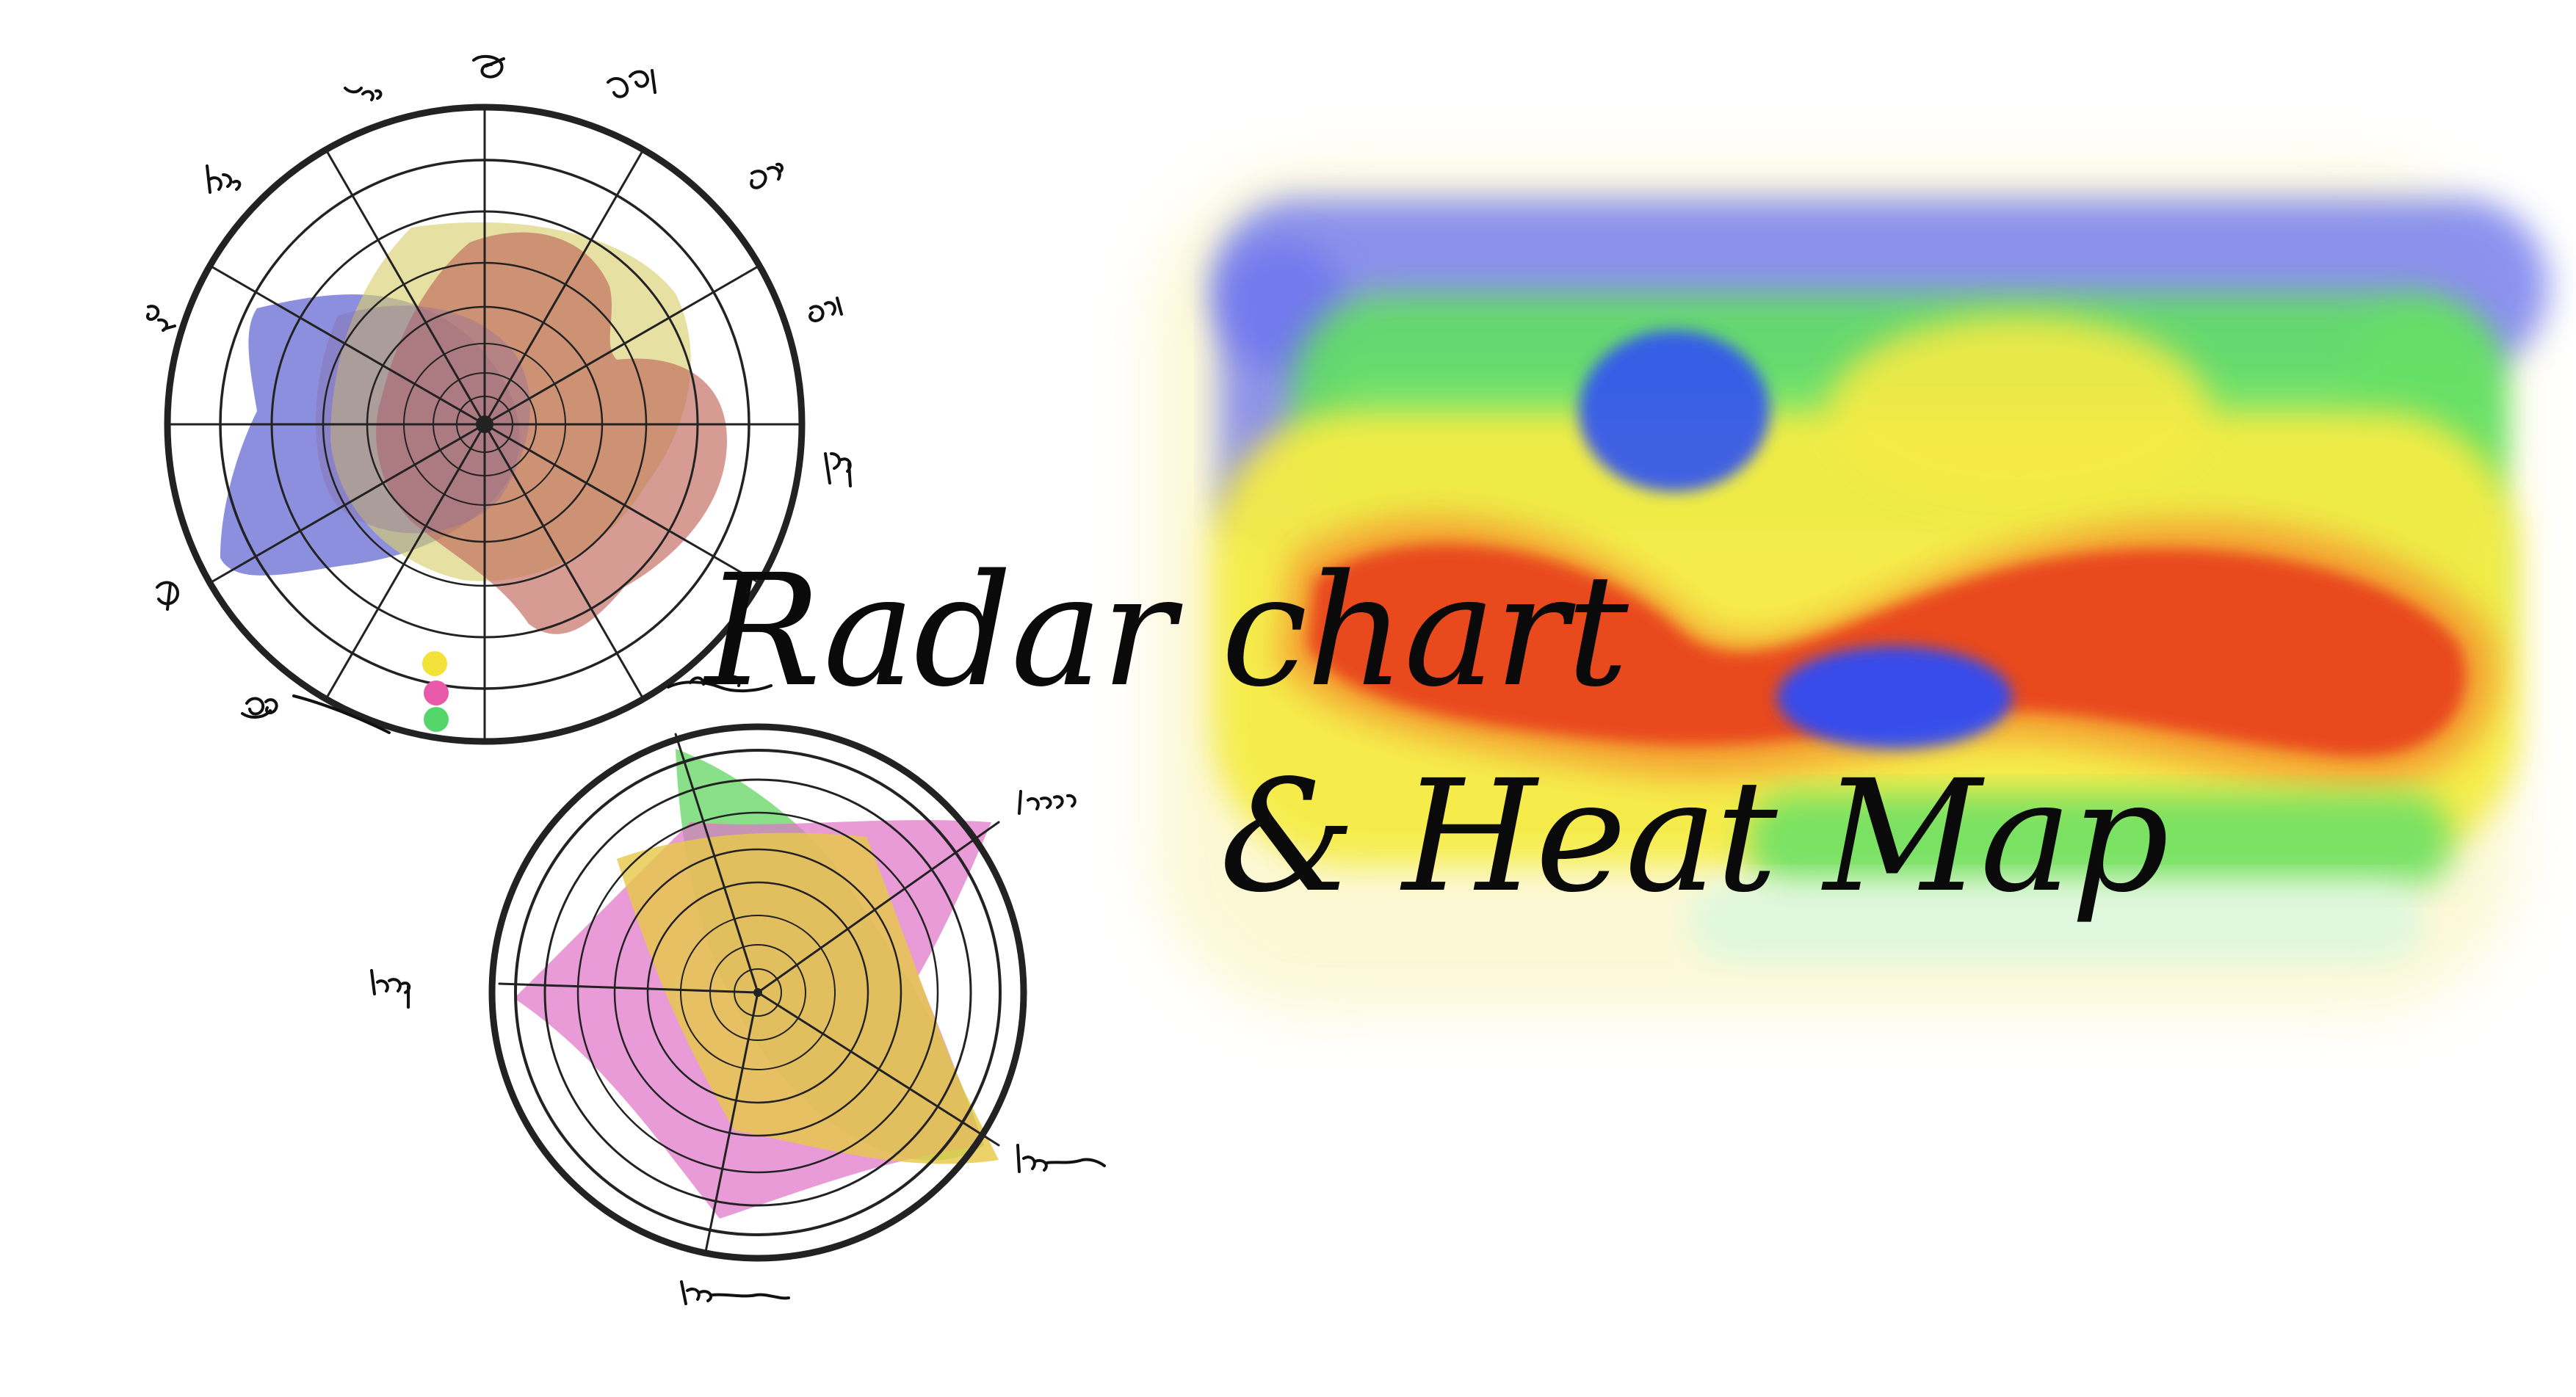  I want to click on radar1-ink-tail, so click(341, 714).